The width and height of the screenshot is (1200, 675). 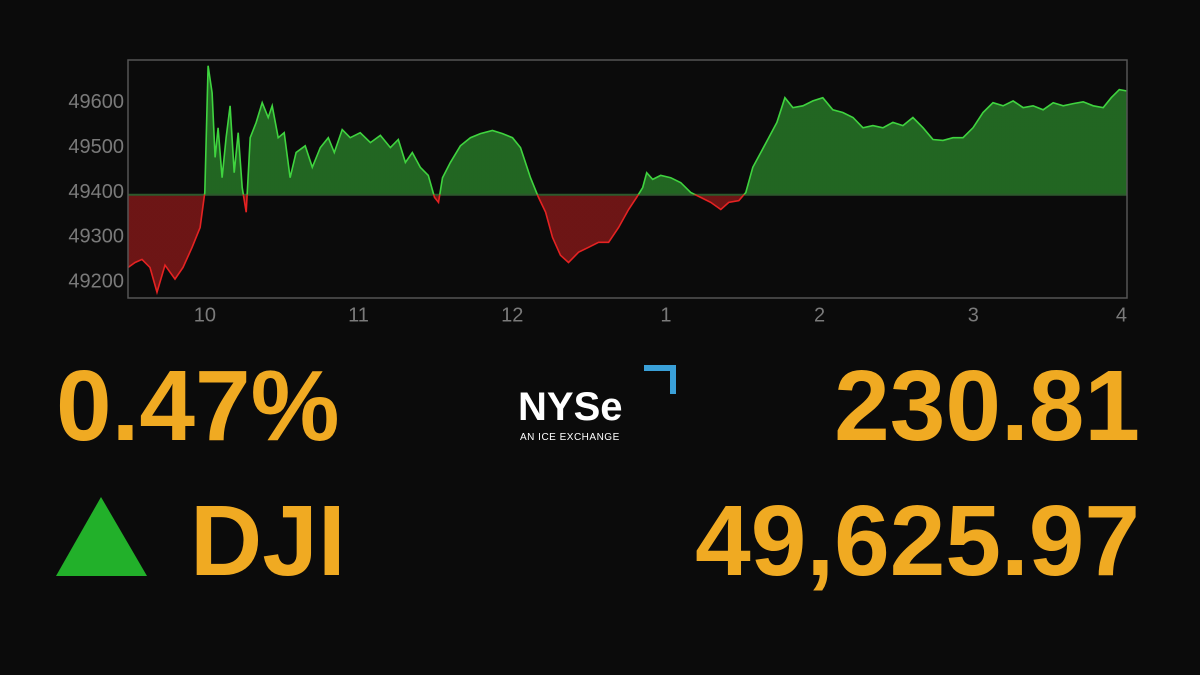 I want to click on x-tick-label: 12, so click(x=512, y=315).